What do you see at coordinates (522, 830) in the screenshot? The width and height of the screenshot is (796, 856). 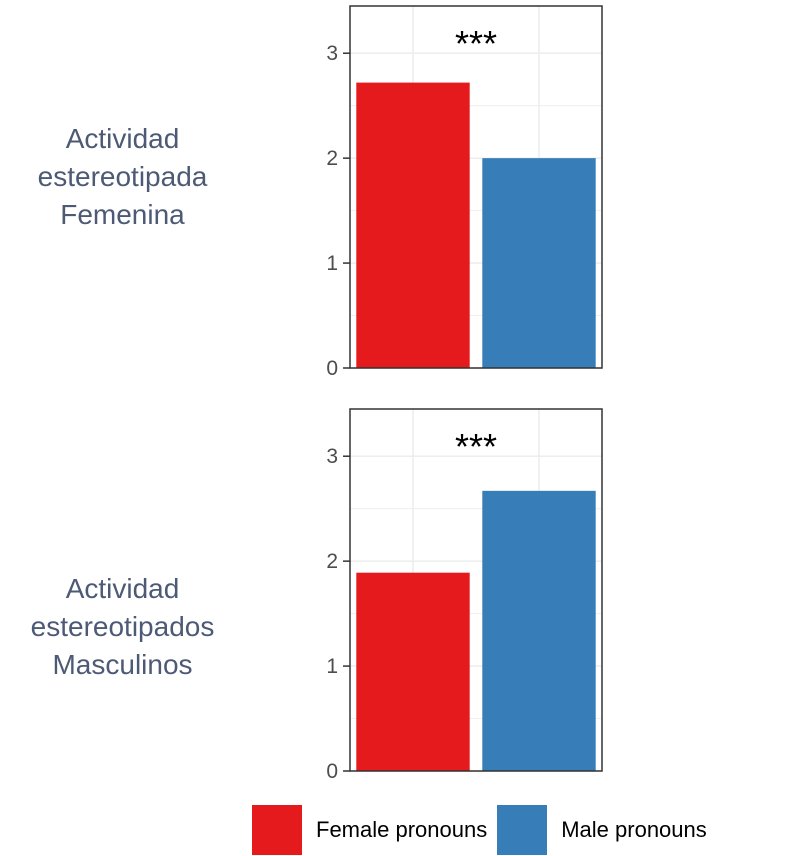 I see `legend-key-male` at bounding box center [522, 830].